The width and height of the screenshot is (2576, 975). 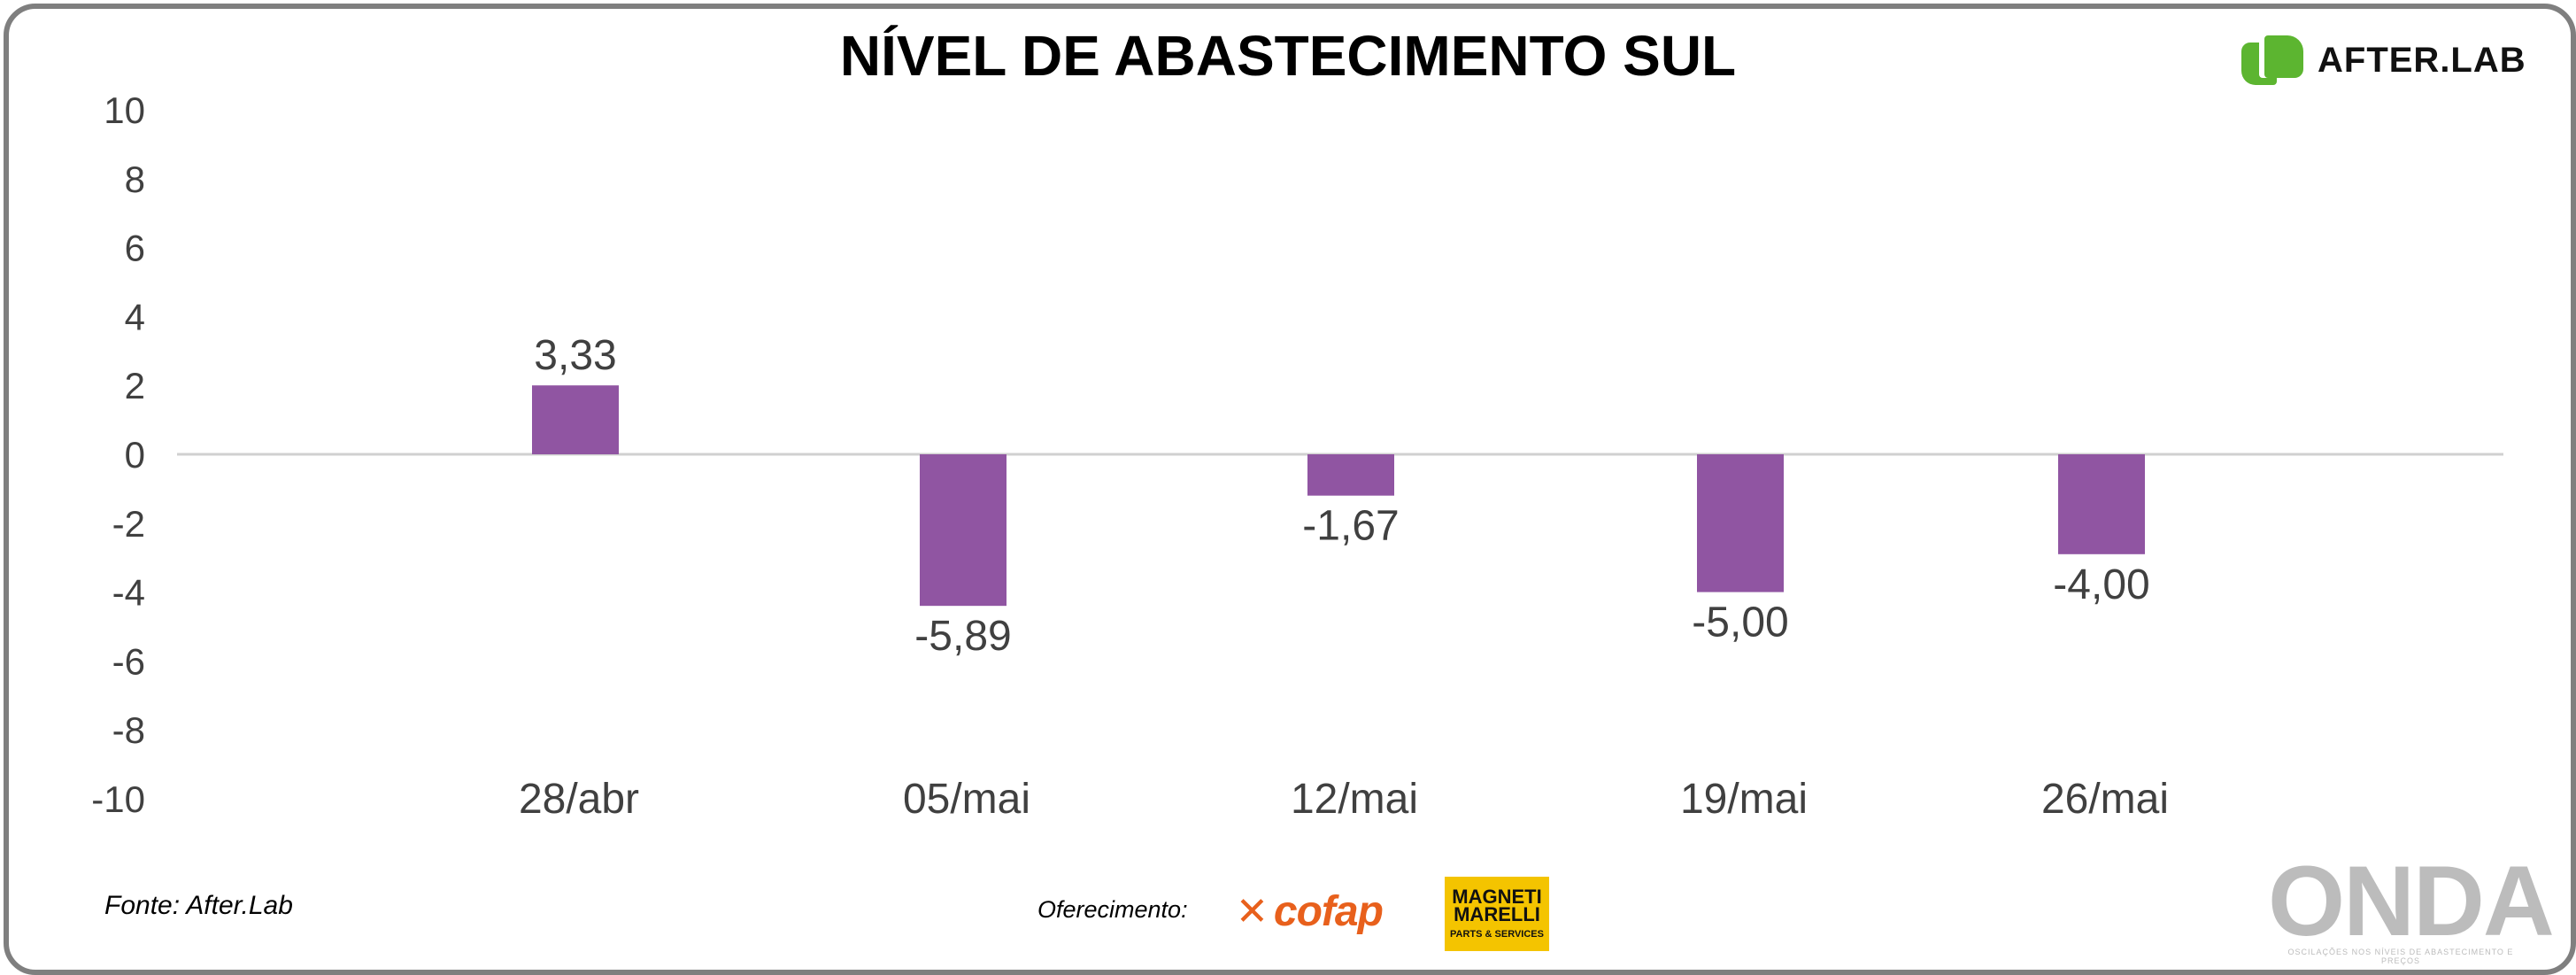 What do you see at coordinates (1350, 526) in the screenshot?
I see `data-label: -1,67` at bounding box center [1350, 526].